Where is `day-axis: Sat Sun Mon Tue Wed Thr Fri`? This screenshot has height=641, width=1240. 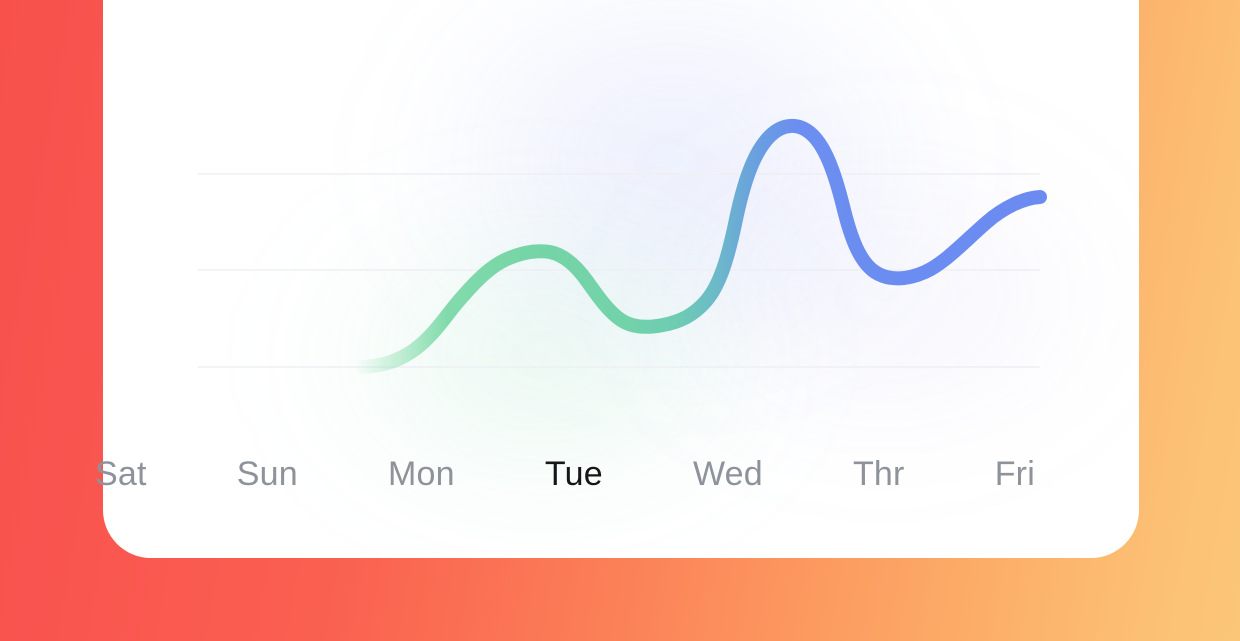
day-axis: Sat Sun Mon Tue Wed Thr Fri is located at coordinates (565, 474).